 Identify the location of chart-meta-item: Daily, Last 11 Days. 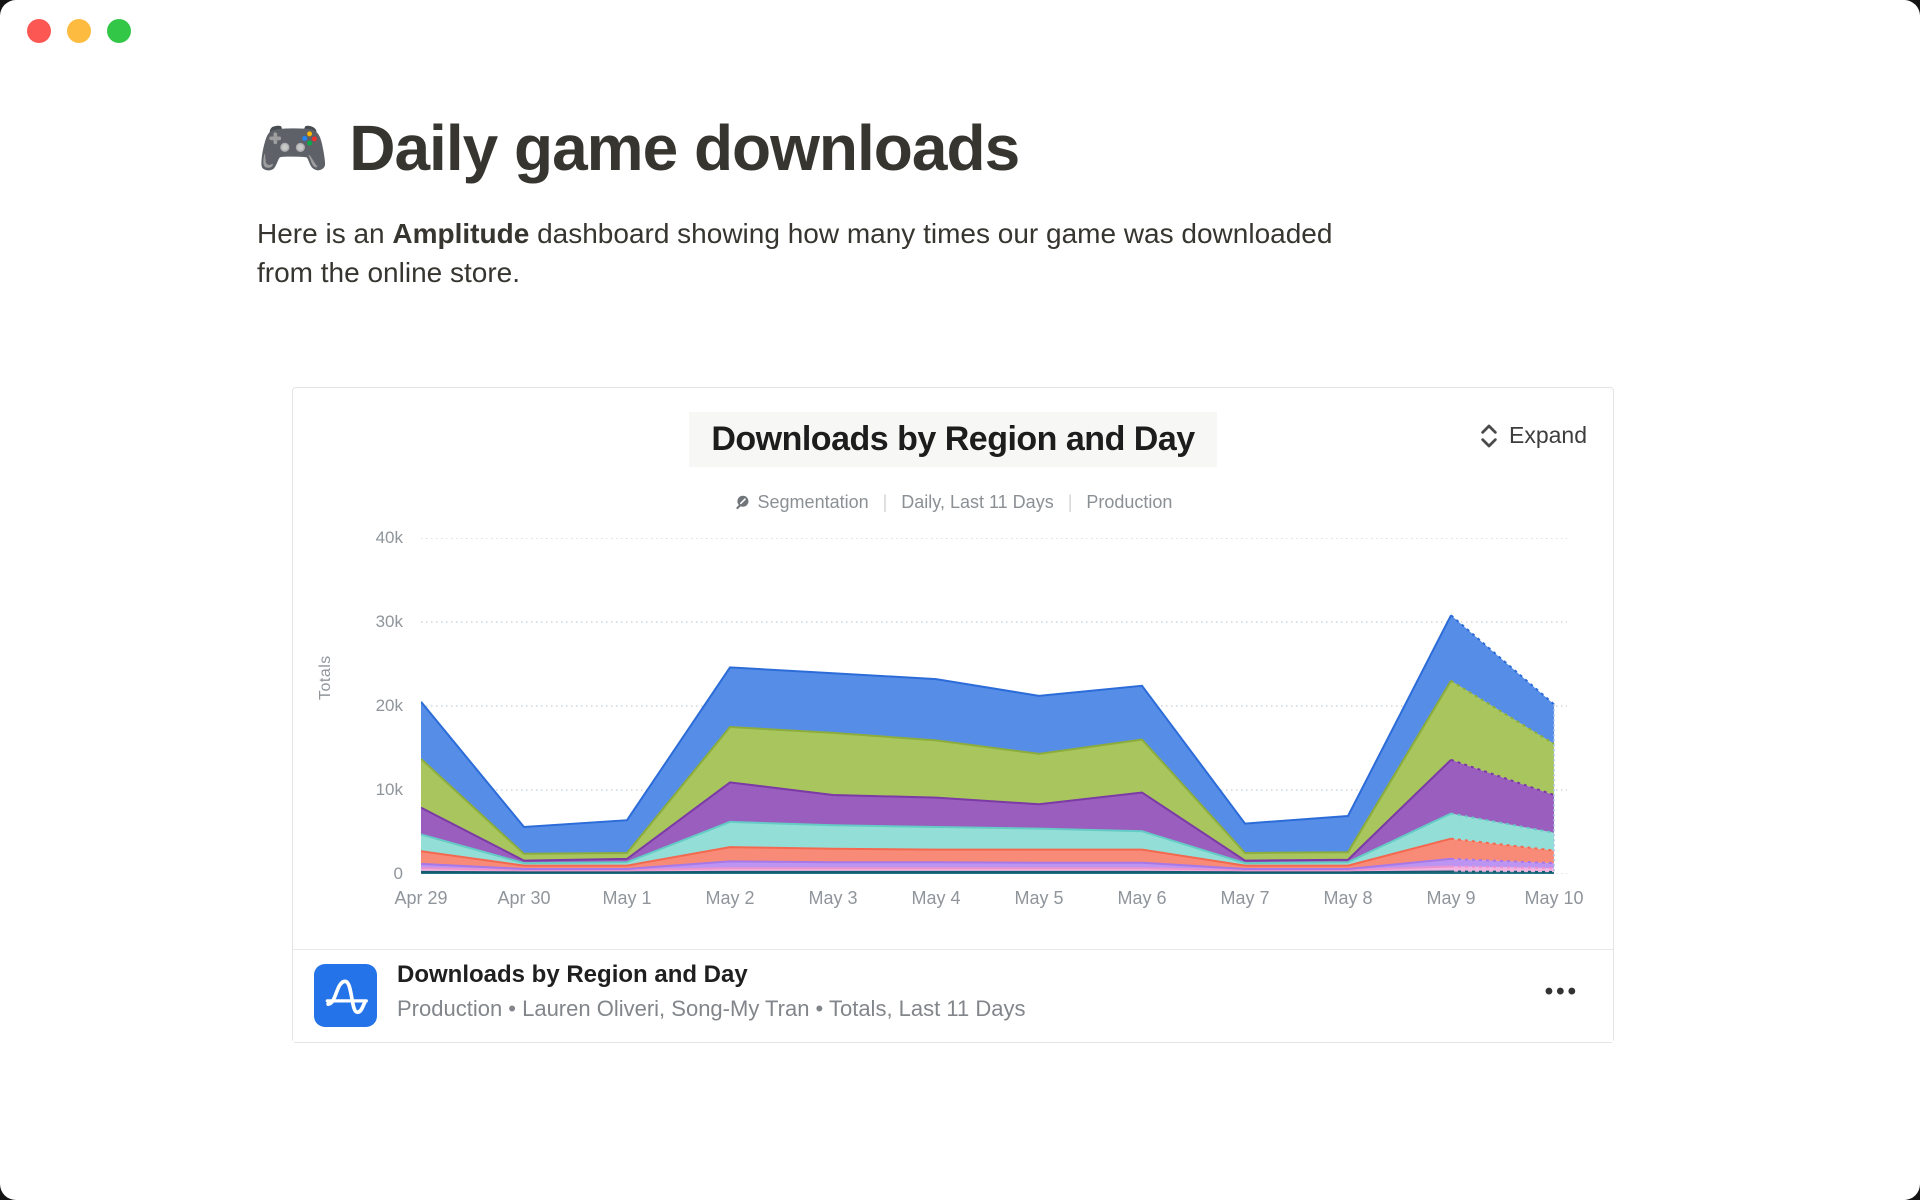
(977, 502).